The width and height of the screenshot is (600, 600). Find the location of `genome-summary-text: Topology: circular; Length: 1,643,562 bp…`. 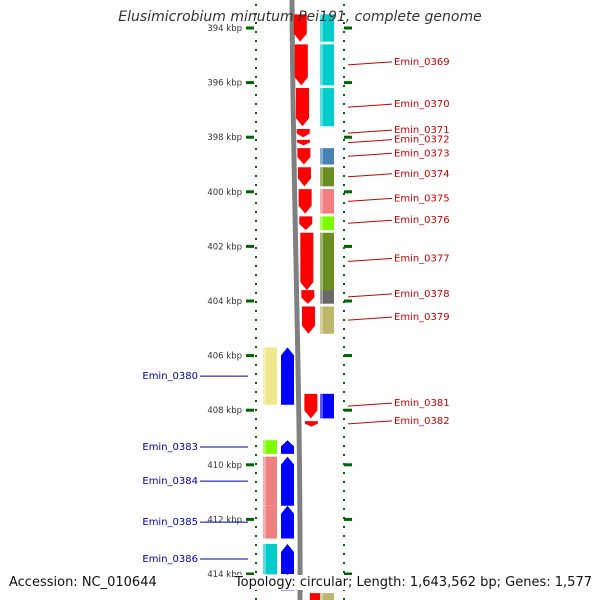

genome-summary-text: Topology: circular; Length: 1,643,562 bp… is located at coordinates (413, 582).